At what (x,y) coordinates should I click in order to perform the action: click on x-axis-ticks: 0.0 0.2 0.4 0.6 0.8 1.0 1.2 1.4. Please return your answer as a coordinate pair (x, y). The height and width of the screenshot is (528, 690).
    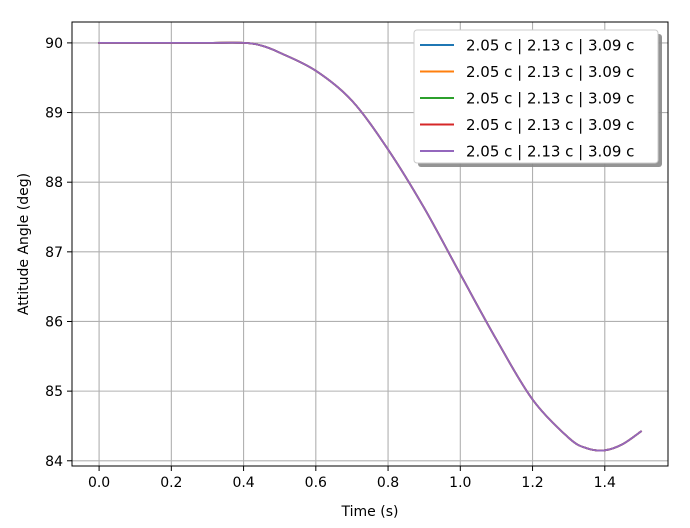
    Looking at the image, I should click on (352, 478).